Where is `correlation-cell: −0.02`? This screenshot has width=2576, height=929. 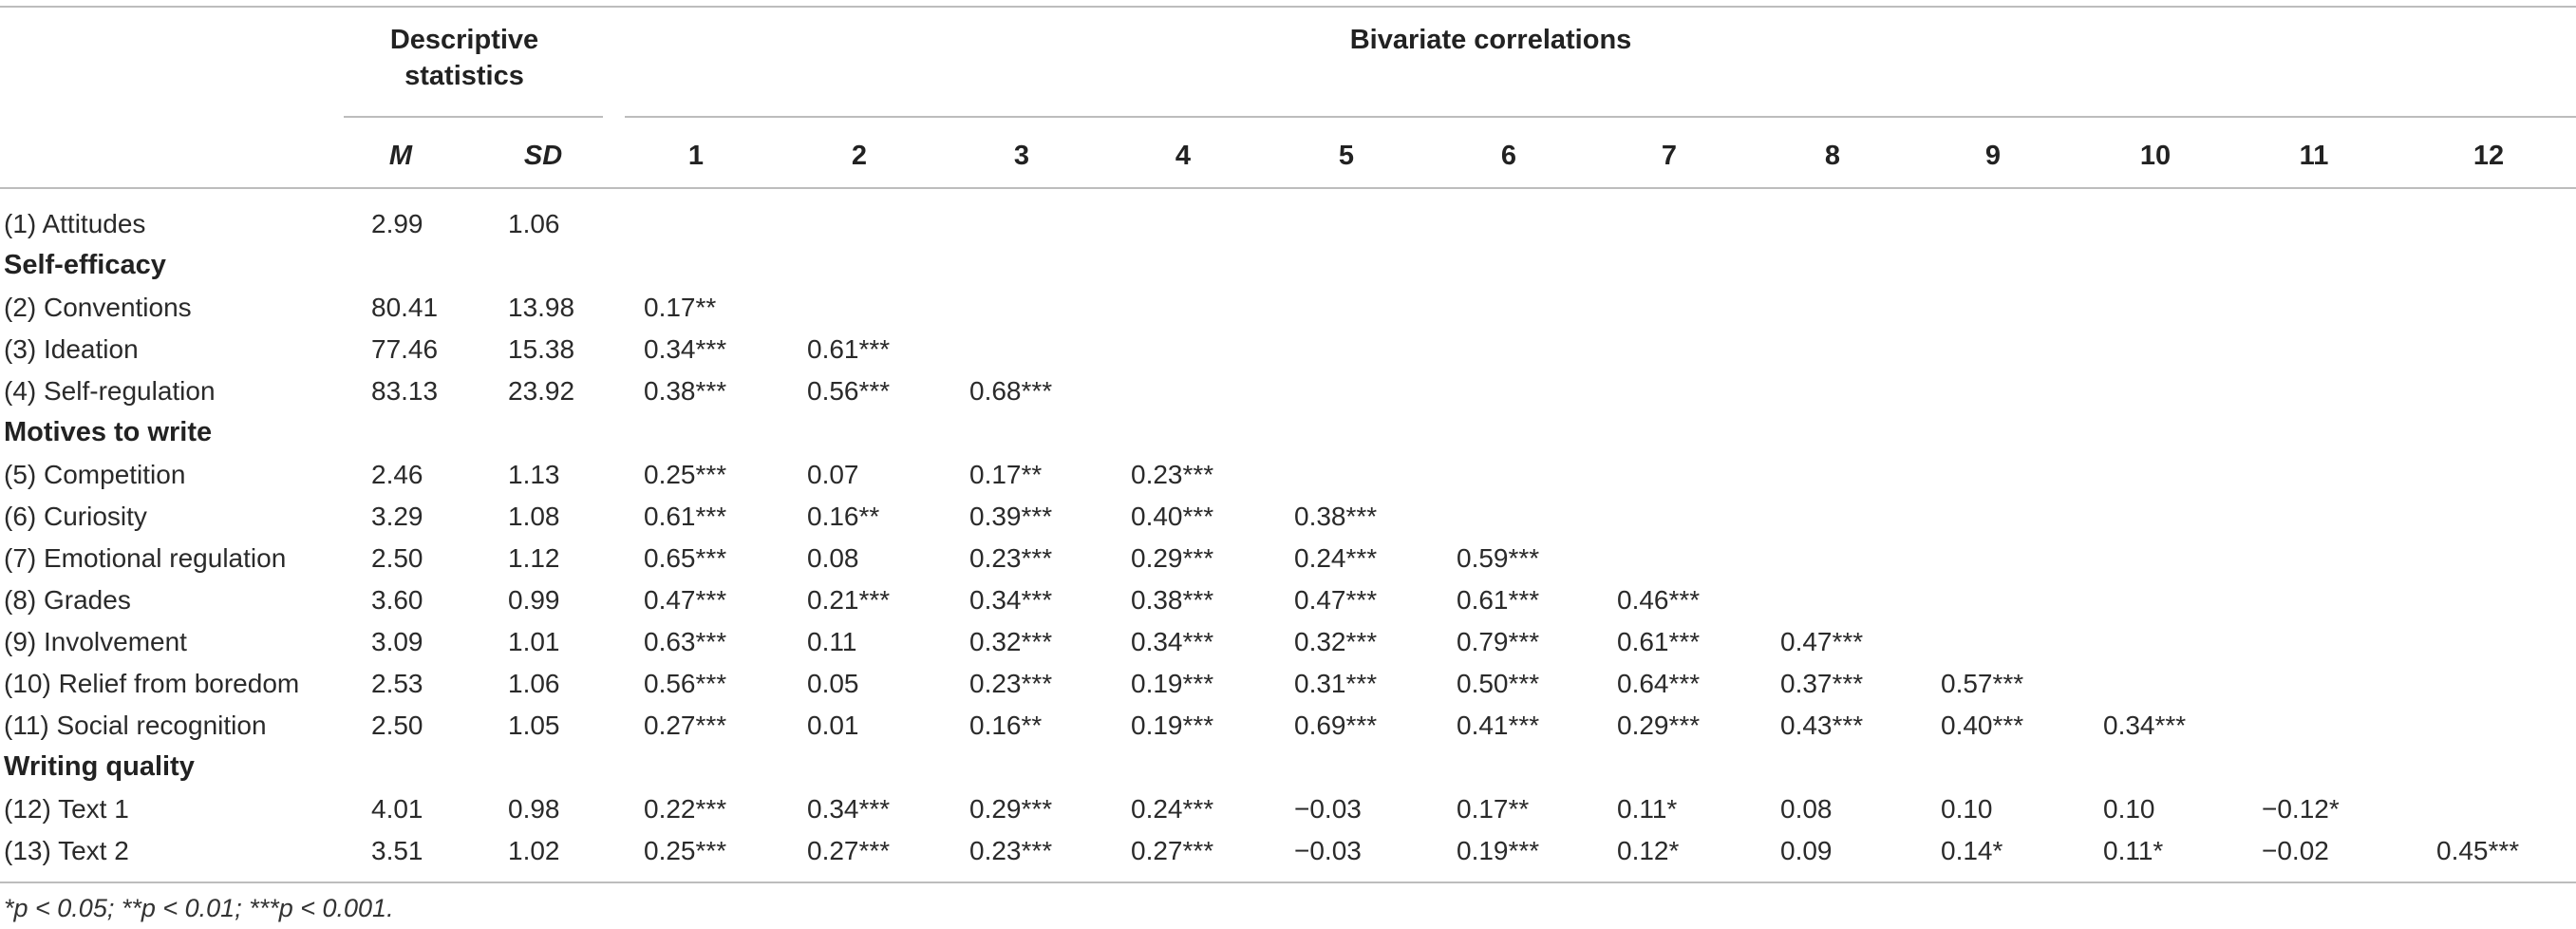 correlation-cell: −0.02 is located at coordinates (2295, 850).